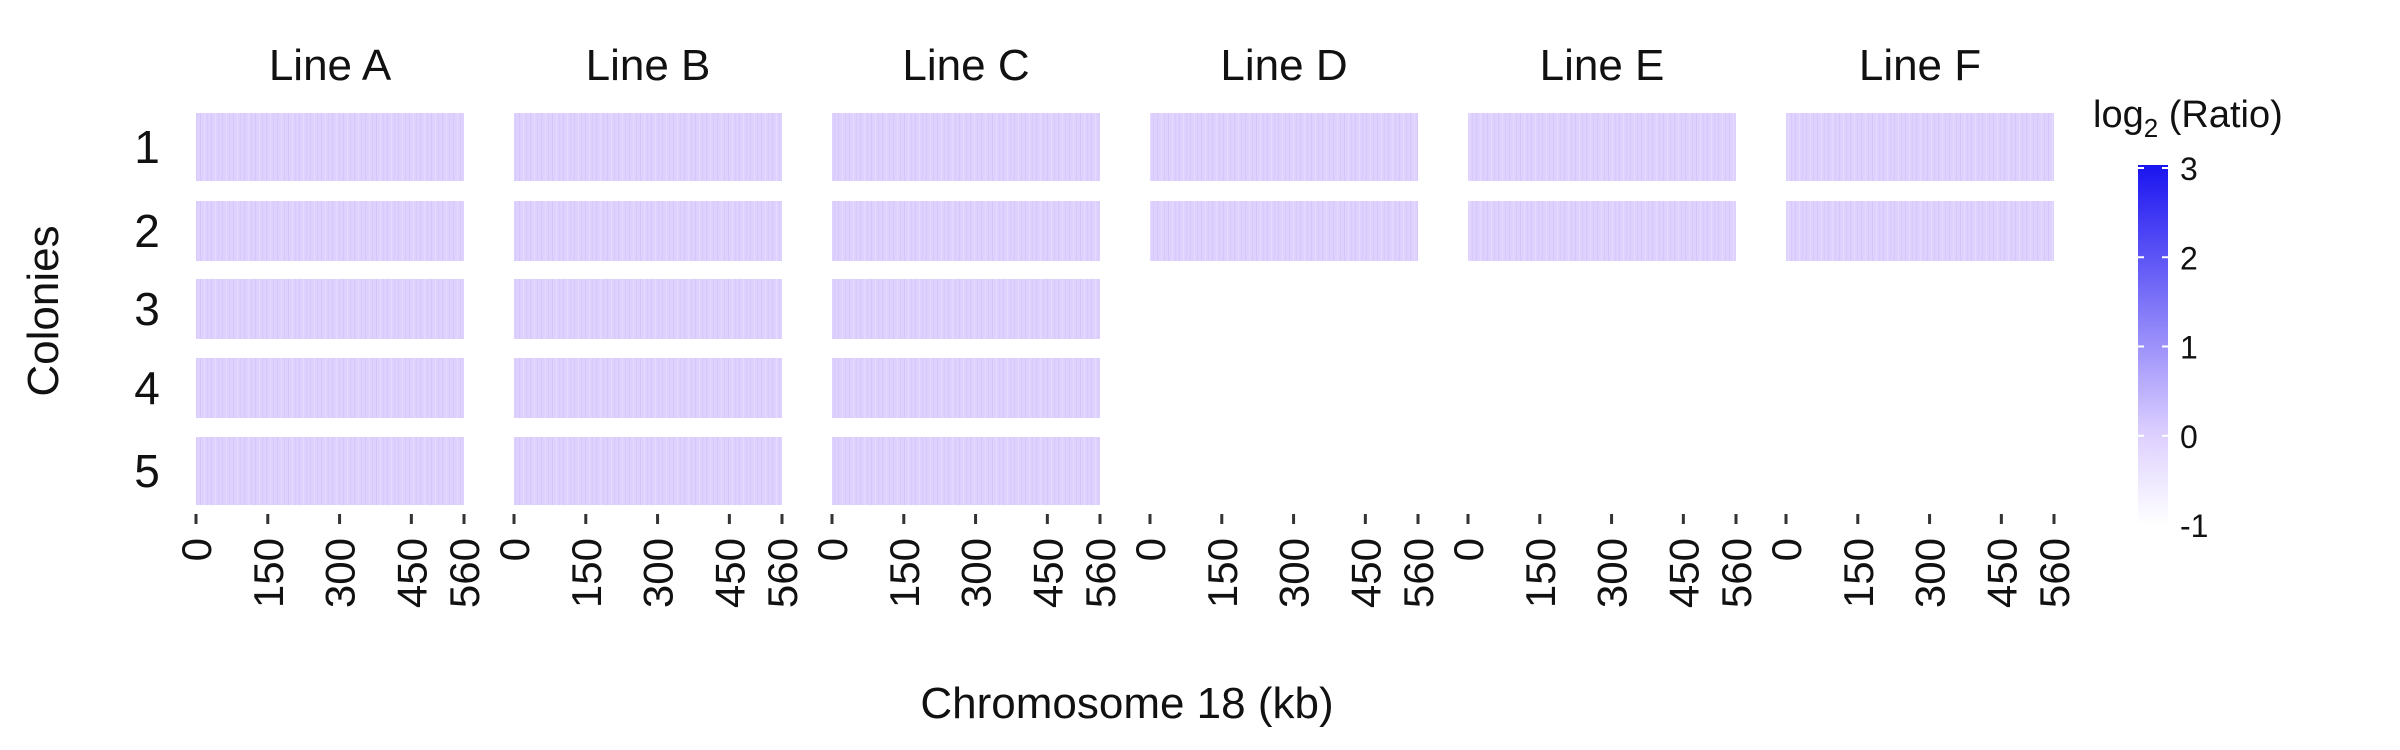 The height and width of the screenshot is (750, 2400). What do you see at coordinates (2189, 169) in the screenshot?
I see `legend-tick-label: 3` at bounding box center [2189, 169].